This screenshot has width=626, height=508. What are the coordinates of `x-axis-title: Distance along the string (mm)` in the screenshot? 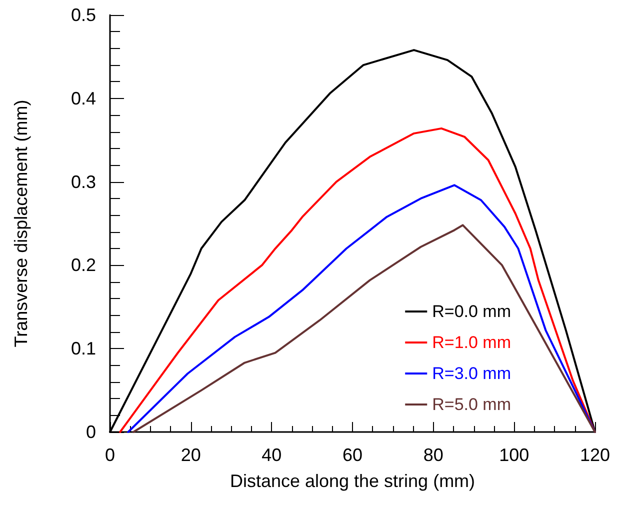 It's located at (353, 481).